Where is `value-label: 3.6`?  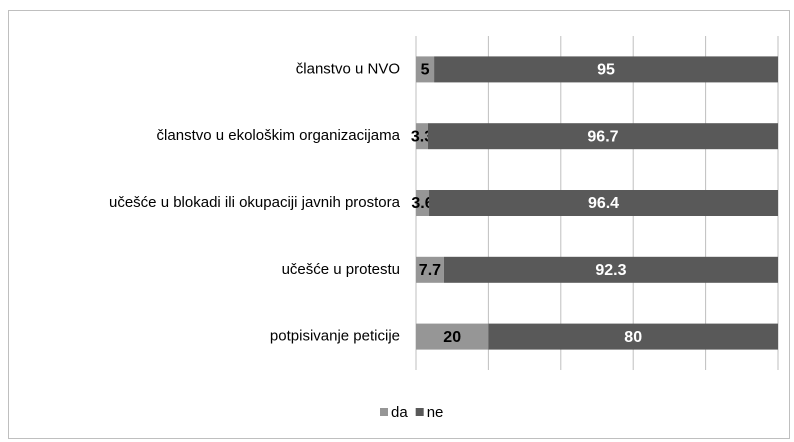
value-label: 3.6 is located at coordinates (422, 203).